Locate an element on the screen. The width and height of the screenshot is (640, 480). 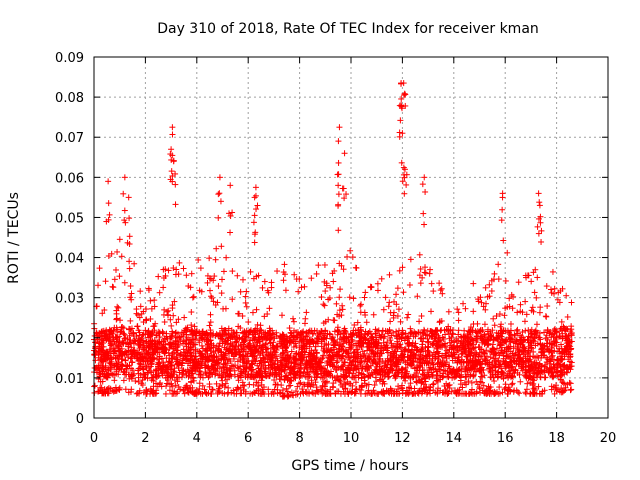
x-tick-label: 10 is located at coordinates (351, 438).